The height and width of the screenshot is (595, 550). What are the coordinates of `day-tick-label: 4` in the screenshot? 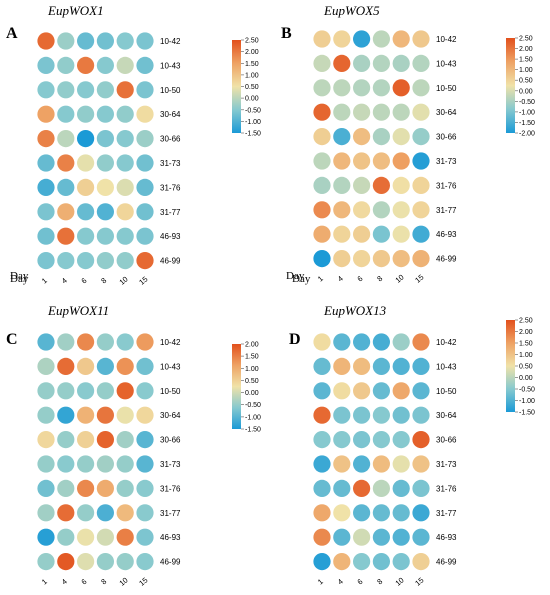 It's located at (340, 279).